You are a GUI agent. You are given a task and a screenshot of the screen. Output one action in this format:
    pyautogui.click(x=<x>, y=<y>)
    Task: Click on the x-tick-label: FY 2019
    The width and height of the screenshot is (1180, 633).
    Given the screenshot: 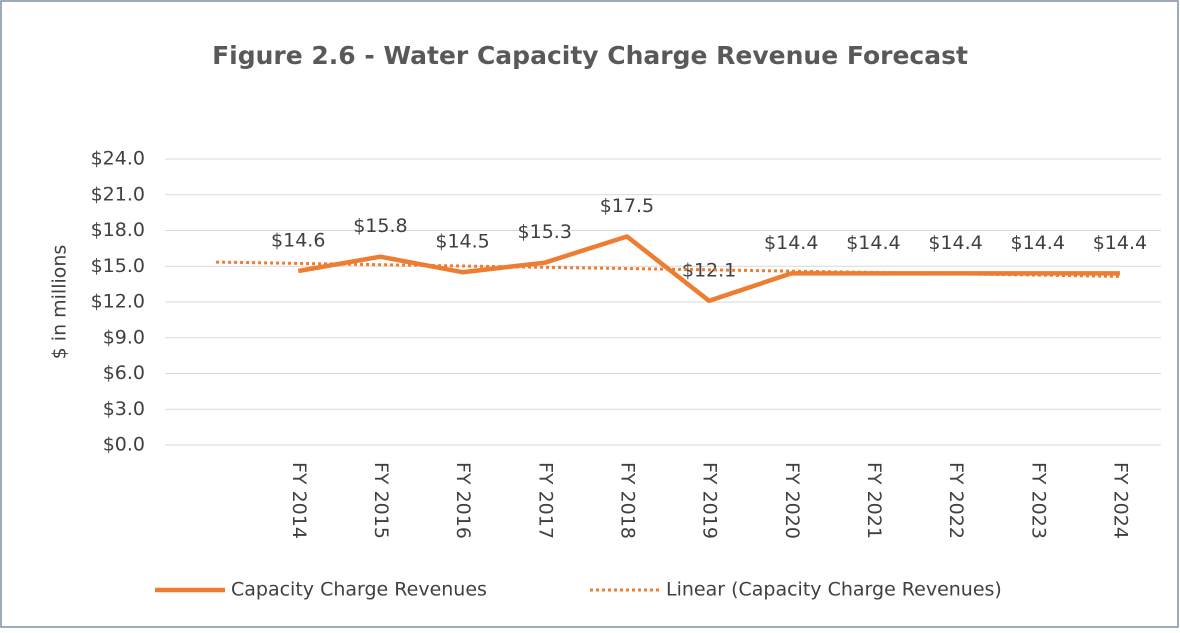 What is the action you would take?
    pyautogui.click(x=710, y=500)
    